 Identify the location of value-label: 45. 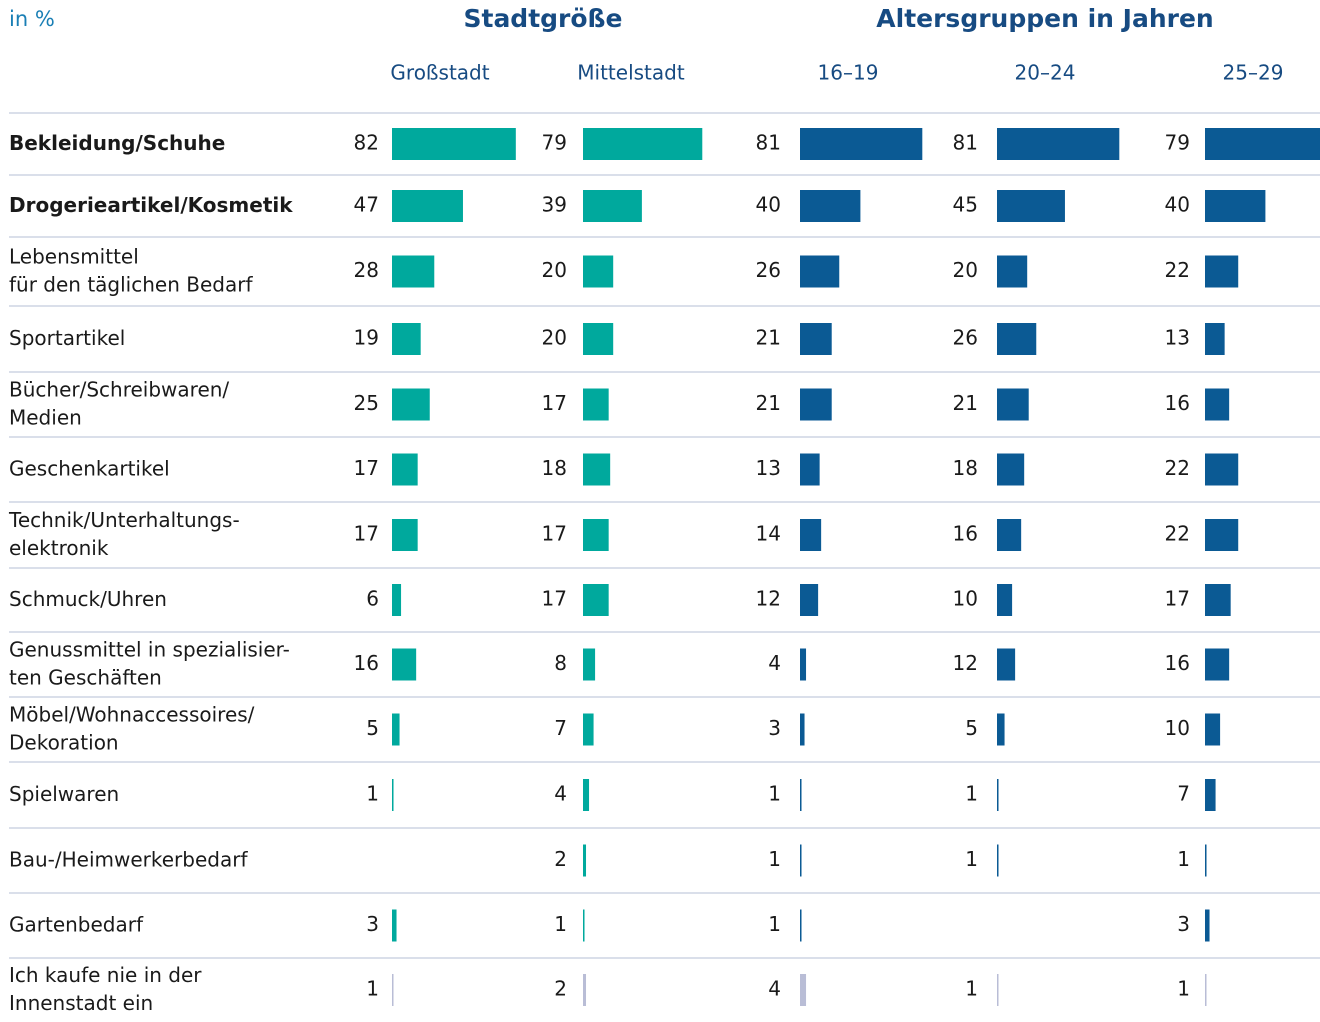
(965, 205).